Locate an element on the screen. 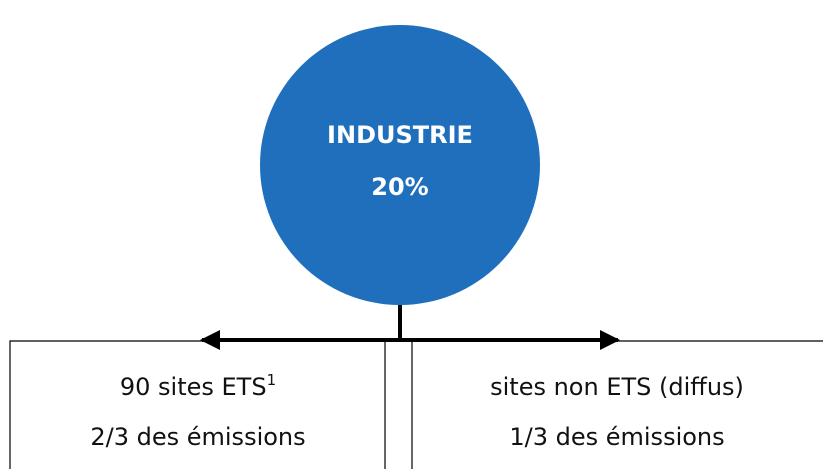 The image size is (823, 469). left-detail: 2/3 des émissions is located at coordinates (197, 437).